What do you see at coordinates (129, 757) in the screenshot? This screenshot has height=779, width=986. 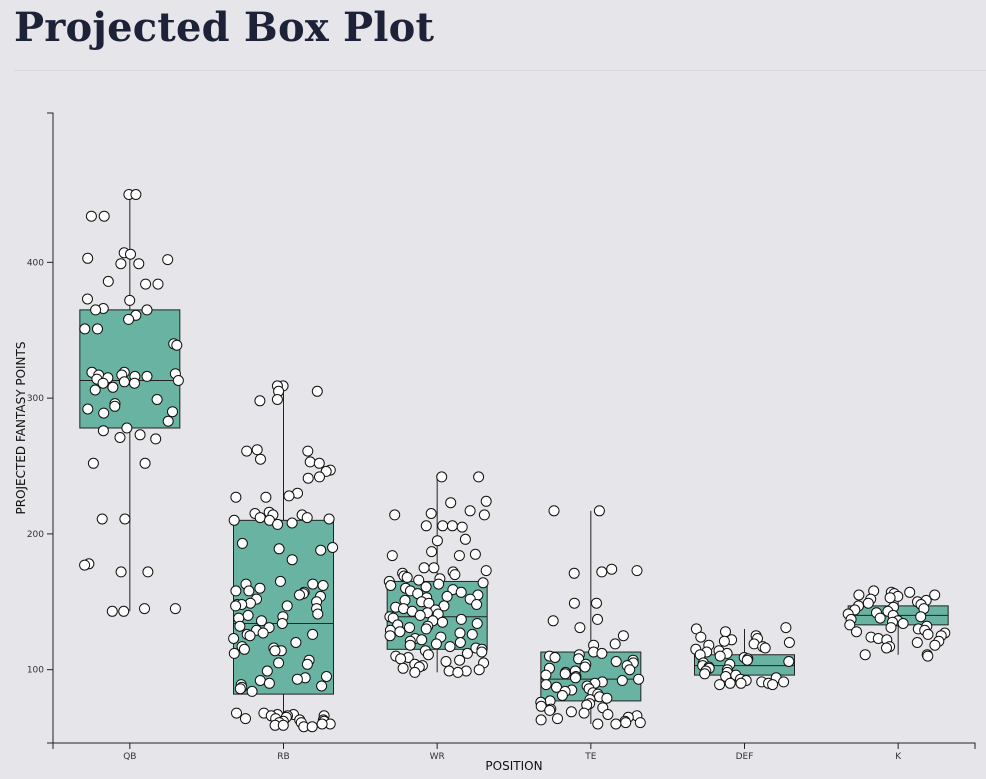 I see `x-tick-label-qb: QB` at bounding box center [129, 757].